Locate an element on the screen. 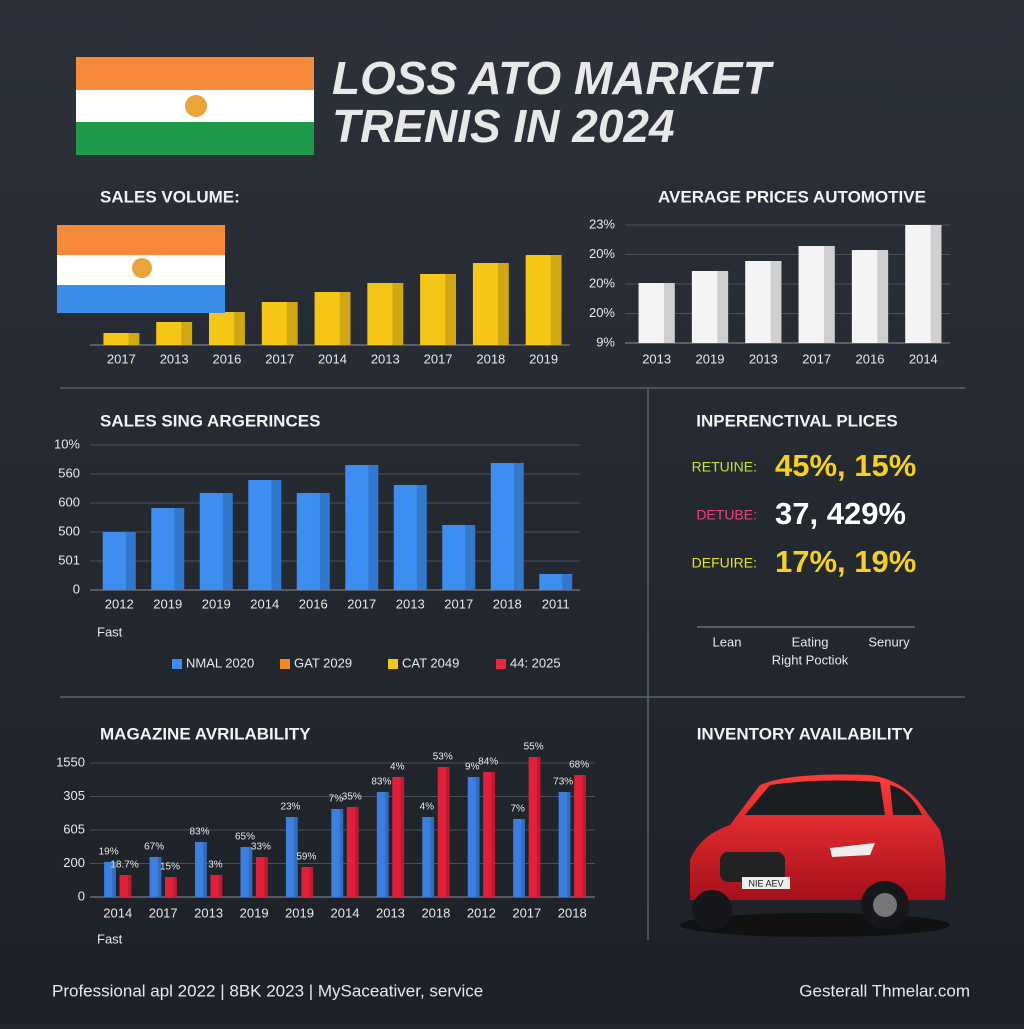  annotation: 33% is located at coordinates (261, 847).